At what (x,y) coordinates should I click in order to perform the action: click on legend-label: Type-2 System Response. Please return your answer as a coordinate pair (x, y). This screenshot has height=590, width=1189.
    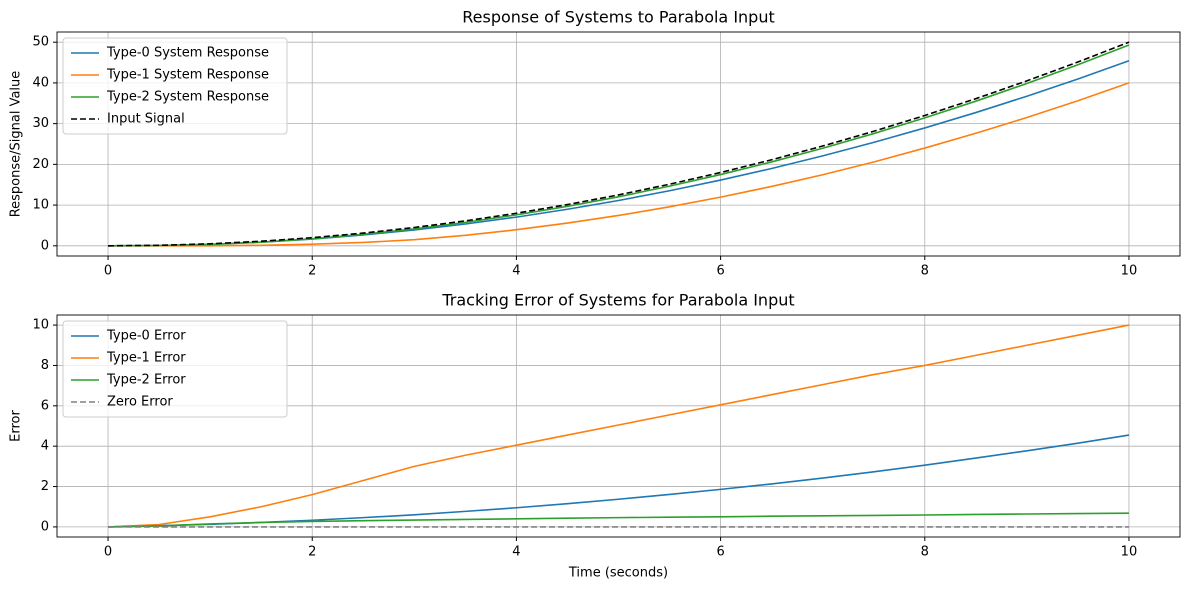
    Looking at the image, I should click on (187, 97).